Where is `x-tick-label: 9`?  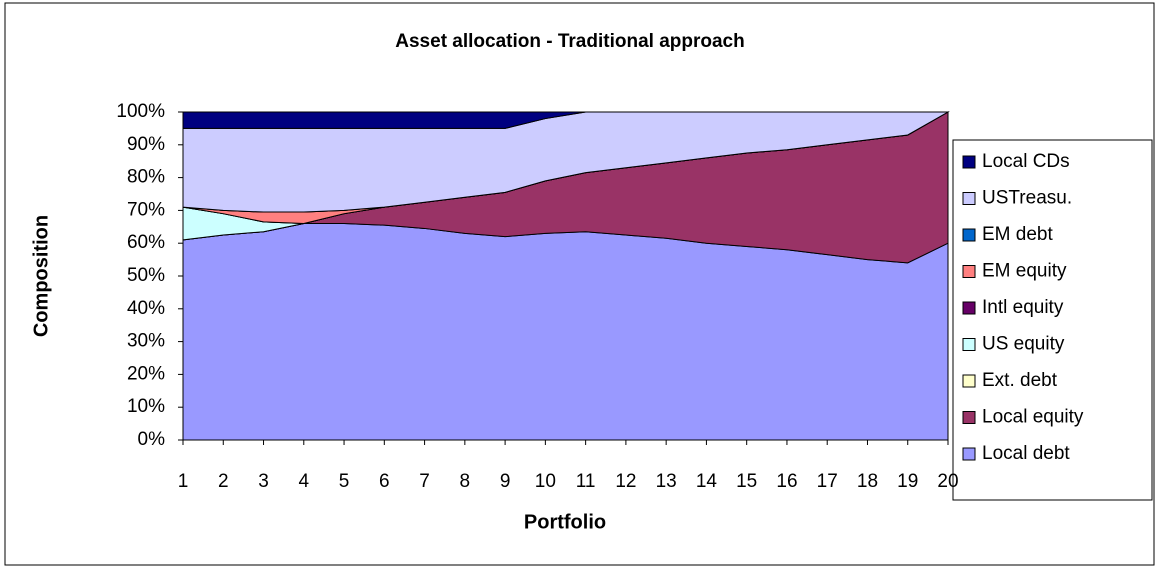 x-tick-label: 9 is located at coordinates (505, 481).